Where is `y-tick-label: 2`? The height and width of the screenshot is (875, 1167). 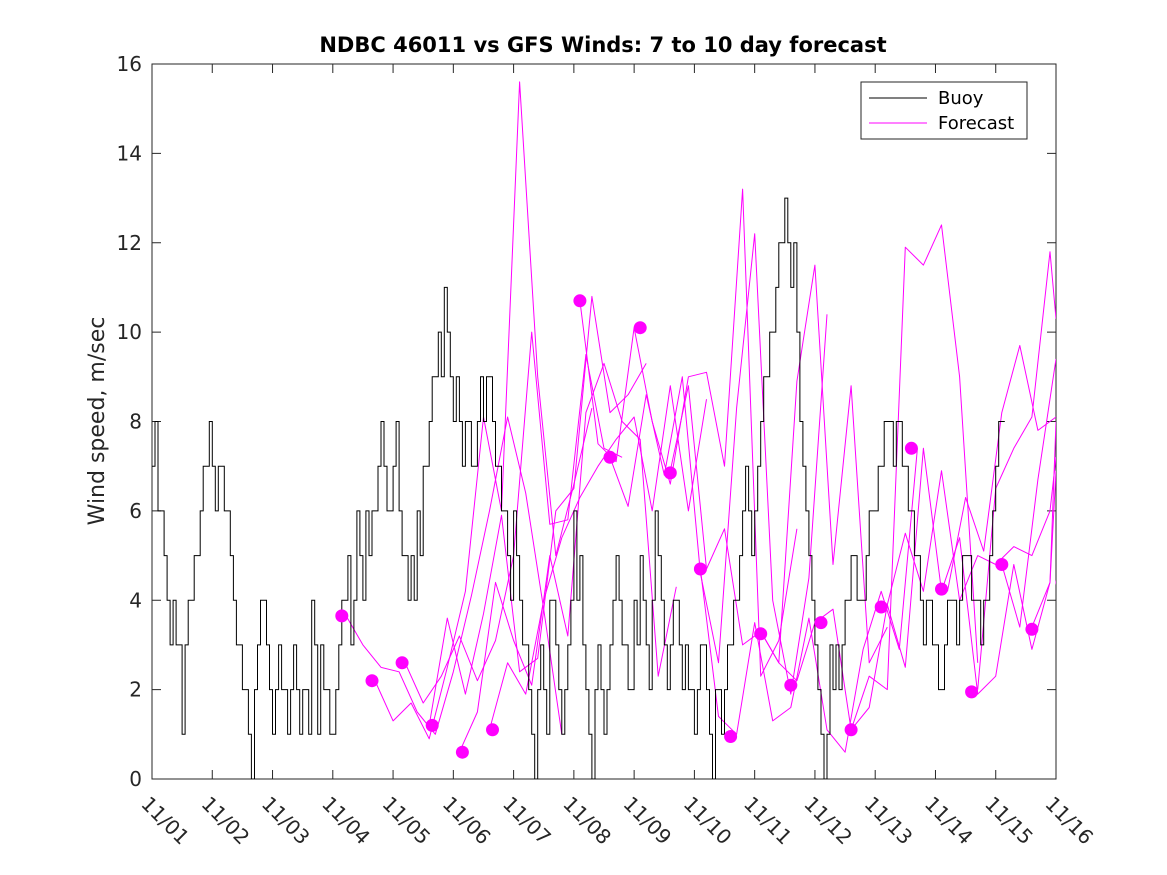
y-tick-label: 2 is located at coordinates (135, 690).